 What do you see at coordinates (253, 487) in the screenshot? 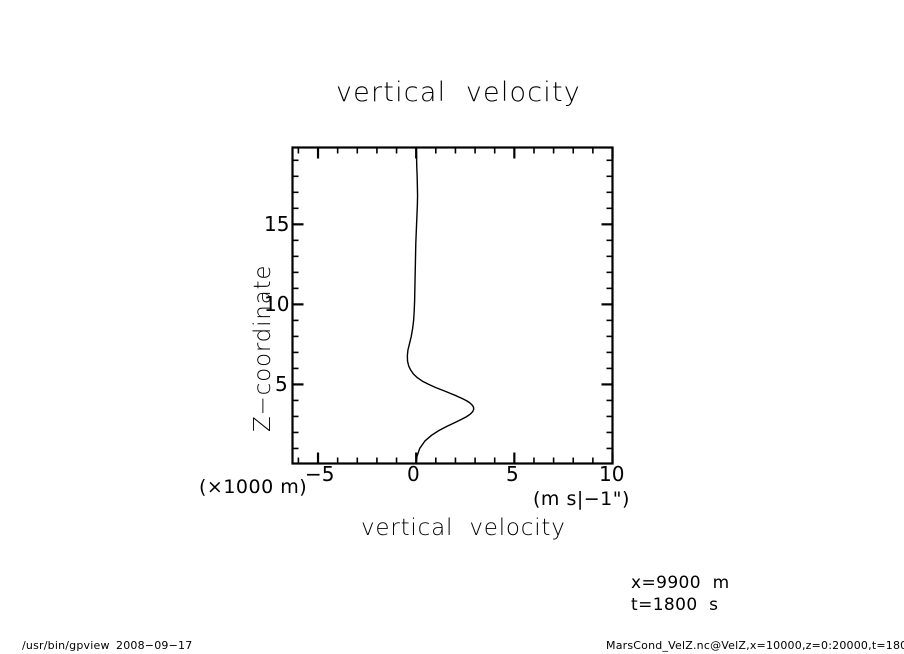
I see `y-axis-units: (×1000 m)` at bounding box center [253, 487].